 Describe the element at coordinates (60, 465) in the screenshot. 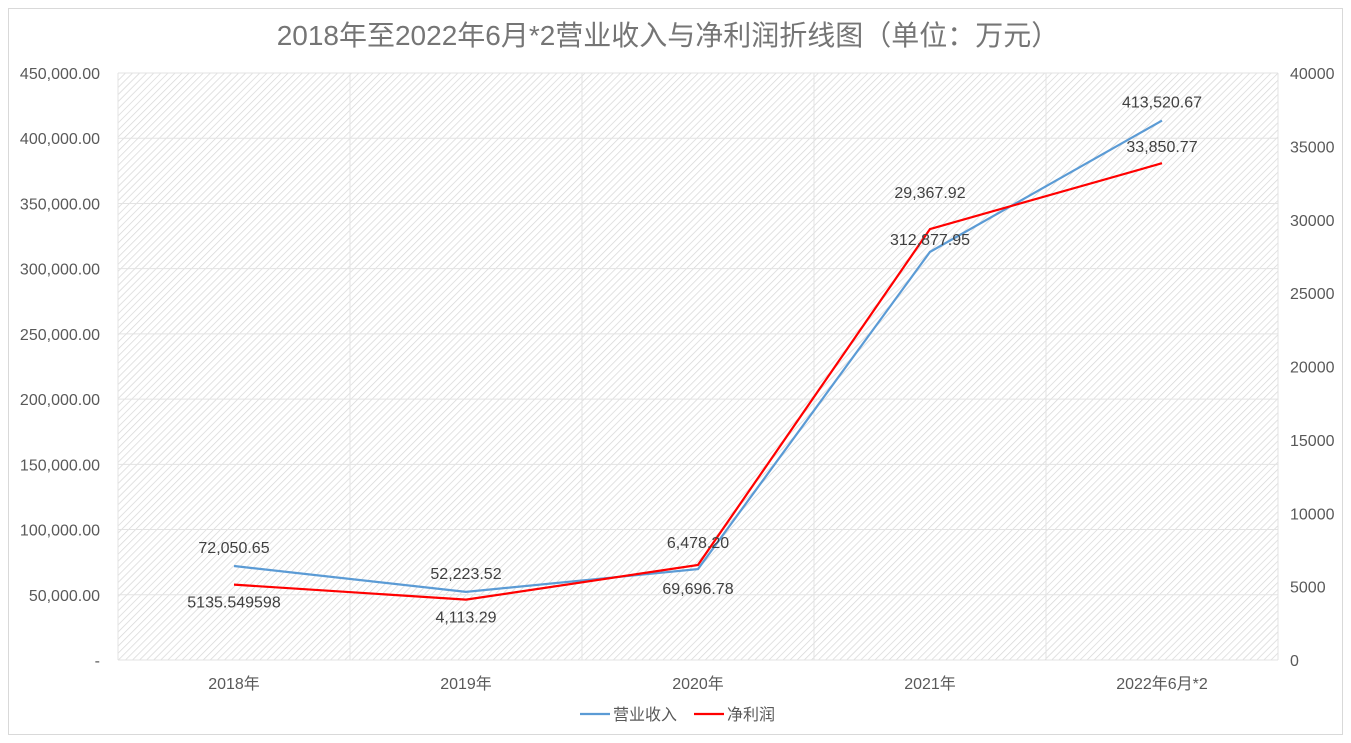

I see `y-left-tick-label: 150,000.00` at that location.